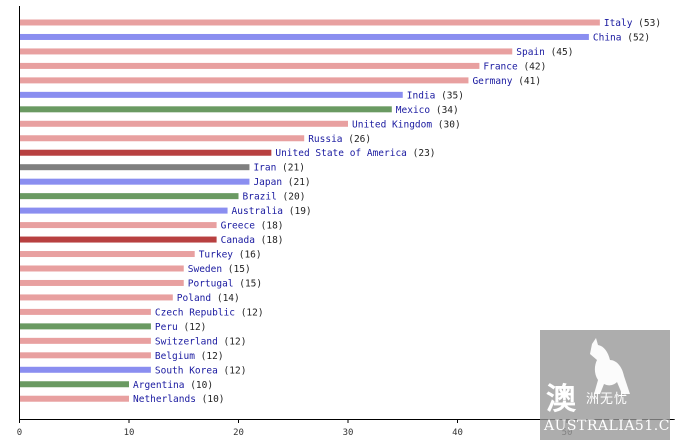 The image size is (675, 445). I want to click on bar-label: Australia (19), so click(272, 211).